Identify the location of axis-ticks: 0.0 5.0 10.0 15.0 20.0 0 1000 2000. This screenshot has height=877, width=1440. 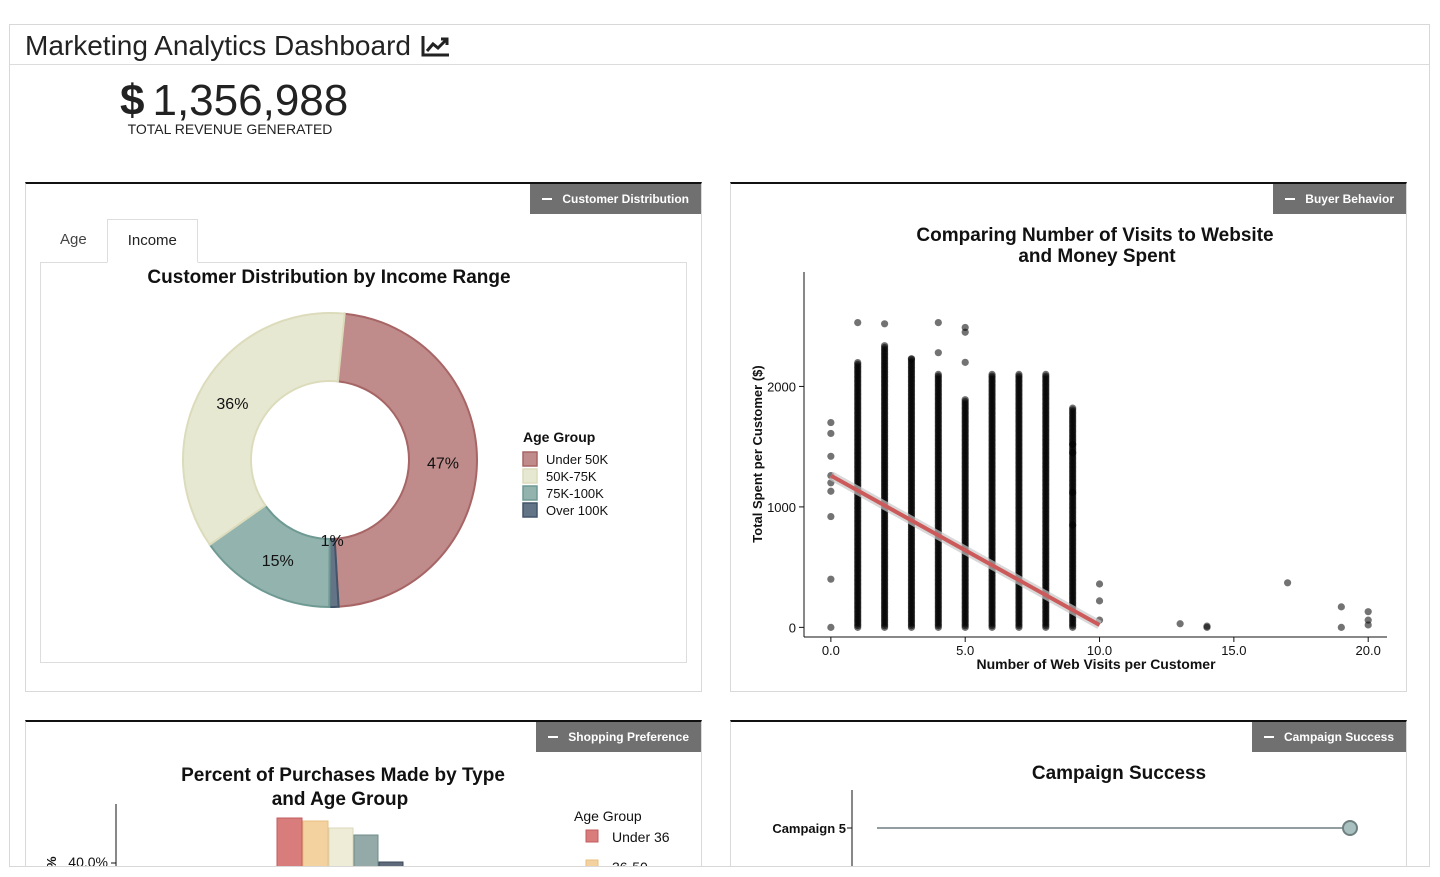
(1074, 518).